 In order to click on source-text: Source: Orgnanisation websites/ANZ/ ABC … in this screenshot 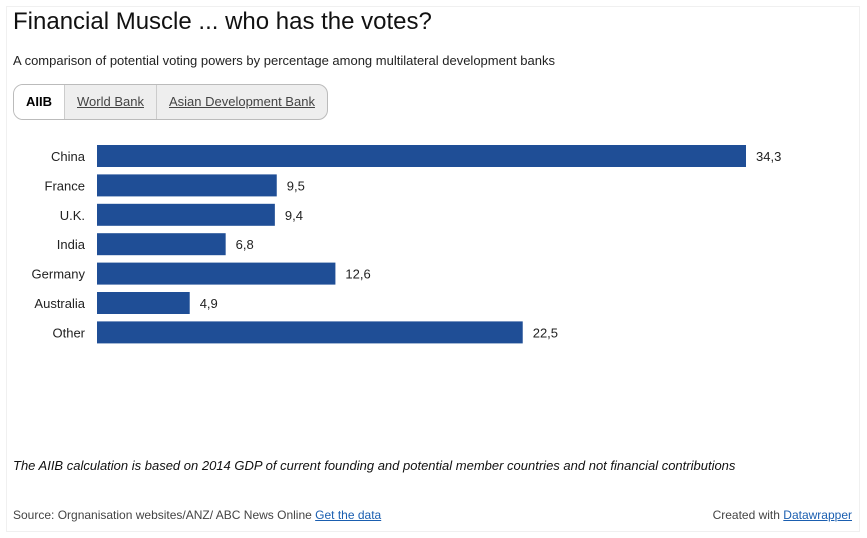, I will do `click(162, 515)`.